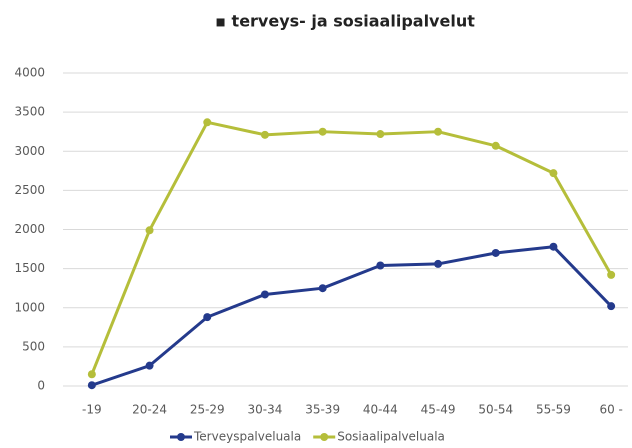 Image resolution: width=632 pixels, height=448 pixels. What do you see at coordinates (29, 268) in the screenshot?
I see `y-tick-label: 1500` at bounding box center [29, 268].